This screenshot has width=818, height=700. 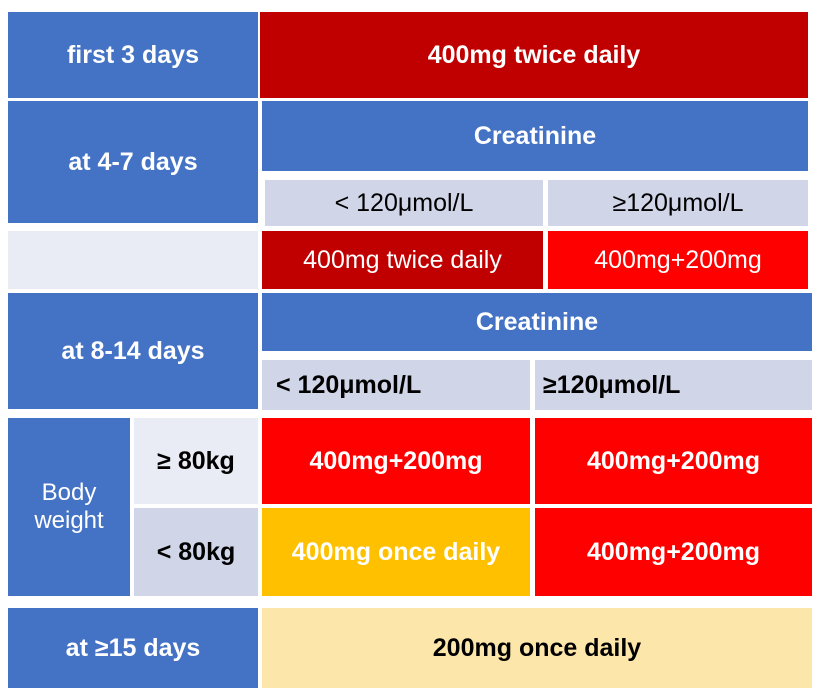 I want to click on weight-cell: < 80kg, so click(x=196, y=552).